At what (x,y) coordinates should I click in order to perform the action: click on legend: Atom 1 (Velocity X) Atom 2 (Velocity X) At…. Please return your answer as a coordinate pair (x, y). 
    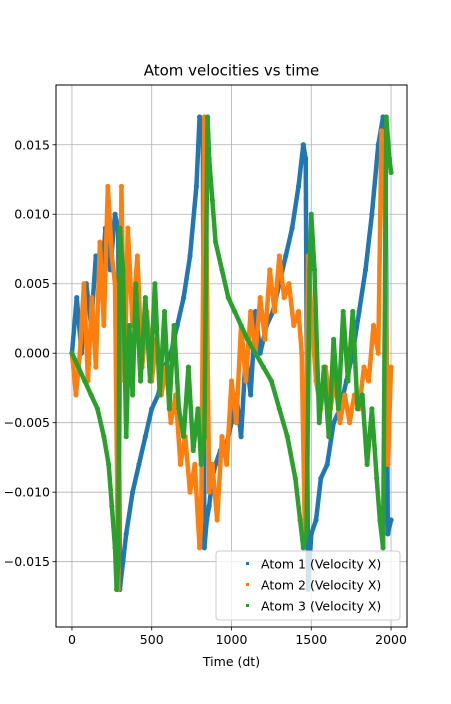
    Looking at the image, I should click on (308, 585).